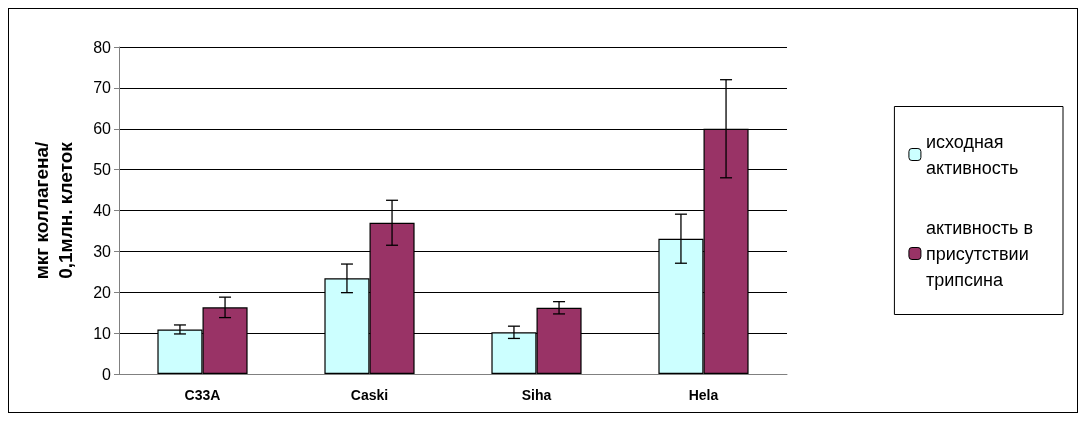 The image size is (1089, 423). I want to click on legend-label: активность в присутствии трипсина, so click(979, 253).